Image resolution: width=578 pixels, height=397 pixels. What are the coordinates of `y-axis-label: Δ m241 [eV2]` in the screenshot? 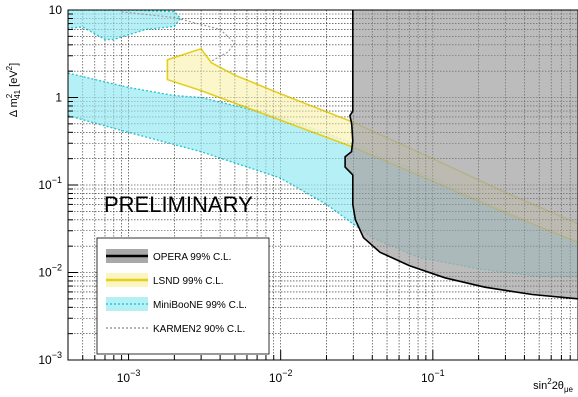 It's located at (13, 90).